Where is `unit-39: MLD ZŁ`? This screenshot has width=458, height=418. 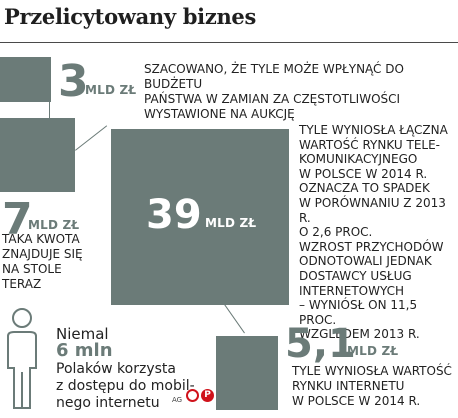
unit-39: MLD ZŁ is located at coordinates (231, 223).